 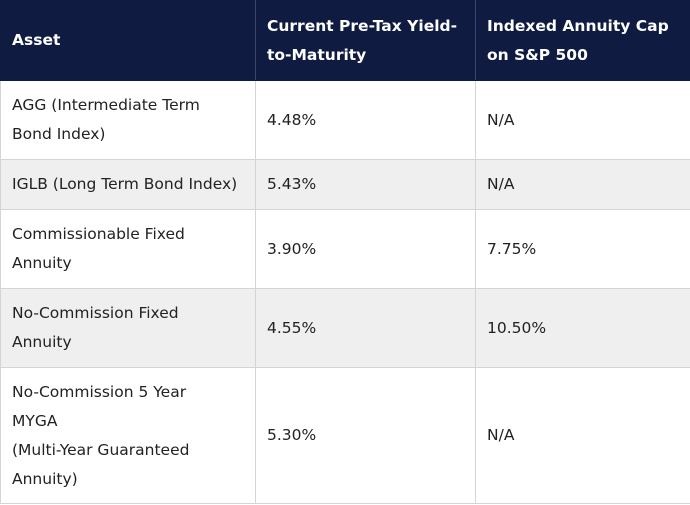 I want to click on asset-line: (Multi-Year Guaranteed, so click(x=101, y=449).